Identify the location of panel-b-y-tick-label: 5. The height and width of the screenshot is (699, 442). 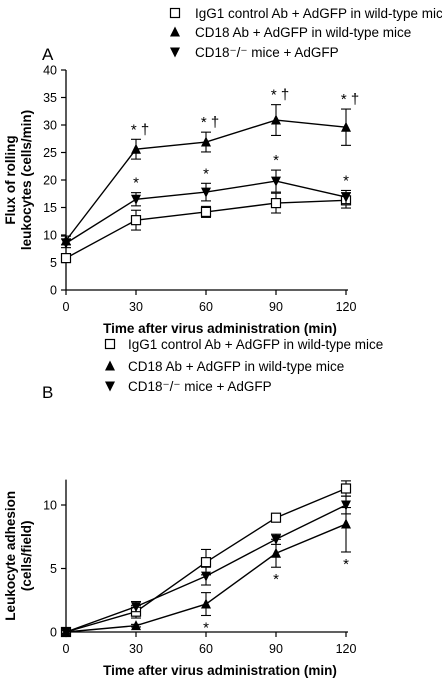
(53, 569).